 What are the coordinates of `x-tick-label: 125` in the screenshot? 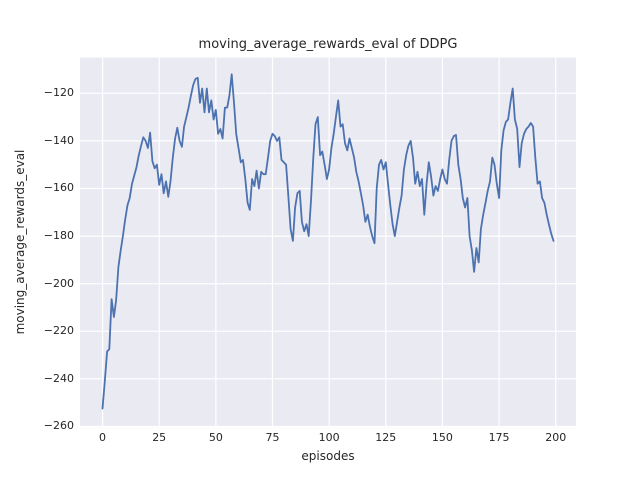 It's located at (386, 437).